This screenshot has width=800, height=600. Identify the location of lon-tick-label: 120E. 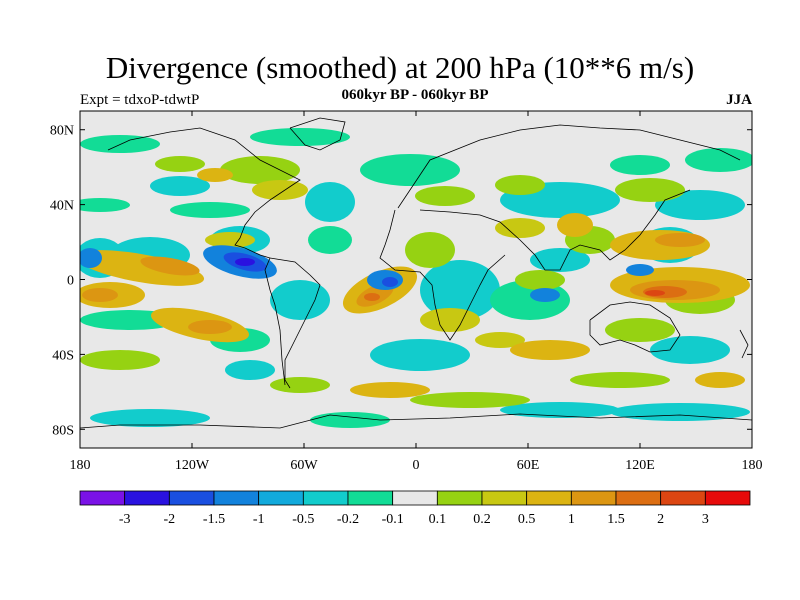
(640, 465).